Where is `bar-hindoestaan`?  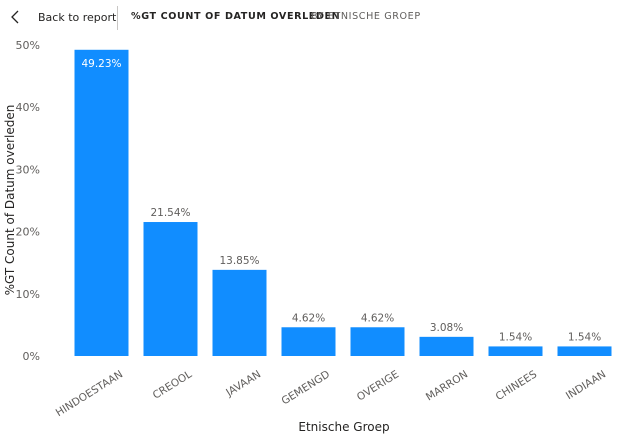
bar-hindoestaan is located at coordinates (101, 202).